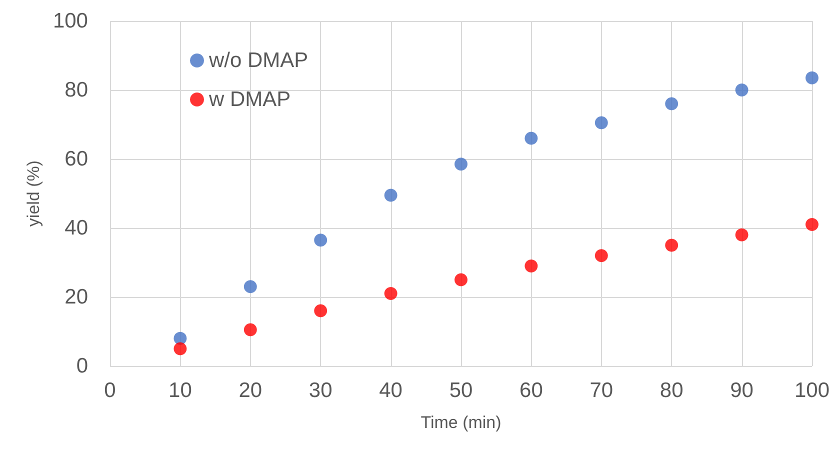  What do you see at coordinates (461, 390) in the screenshot?
I see `x-tick-label: 50` at bounding box center [461, 390].